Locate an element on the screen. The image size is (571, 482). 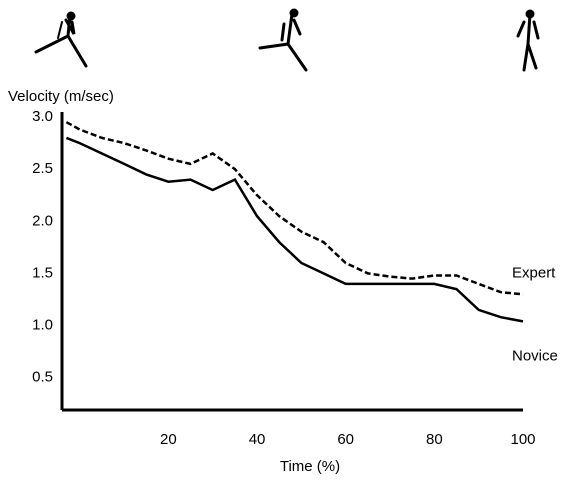
x-tick-label: 100 is located at coordinates (522, 439).